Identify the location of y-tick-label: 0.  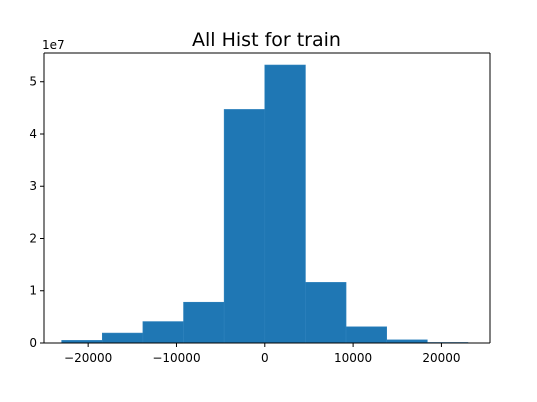
(33, 343).